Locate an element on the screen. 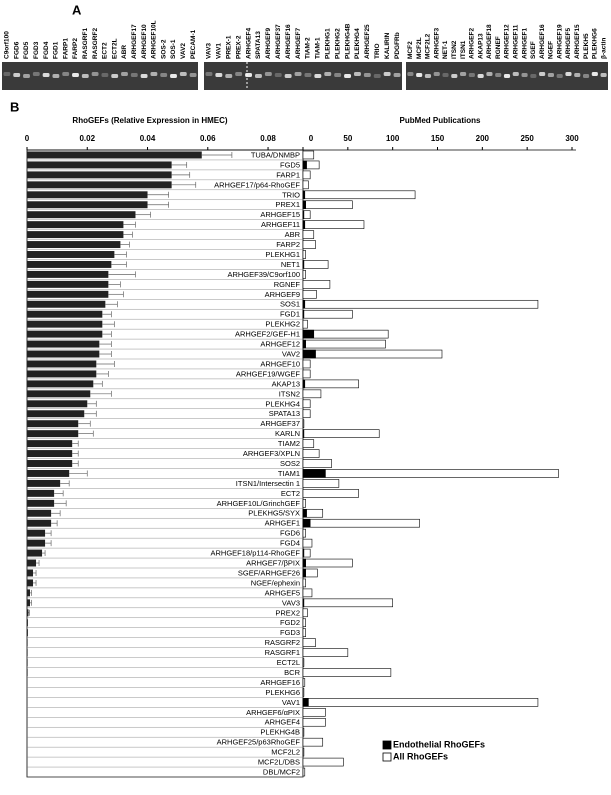  lane-label: ARHGEF37 is located at coordinates (278, 41).